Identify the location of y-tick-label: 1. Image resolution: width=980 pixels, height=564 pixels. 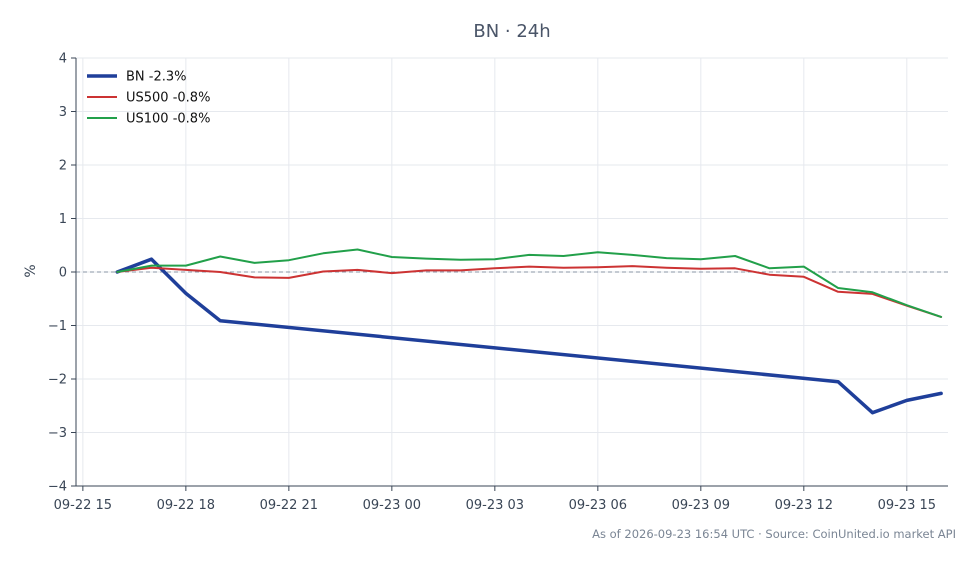
(63, 219).